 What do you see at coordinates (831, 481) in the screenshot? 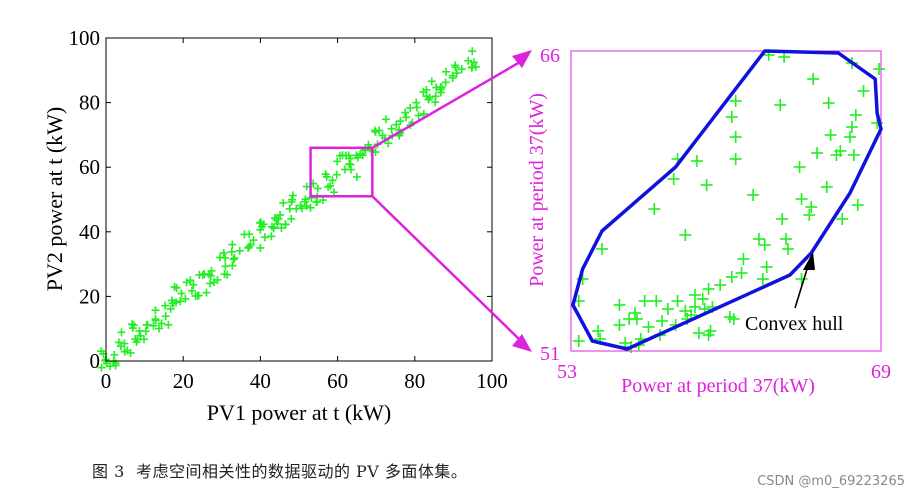
I see `source-watermark: CSDN @m0_69223265` at bounding box center [831, 481].